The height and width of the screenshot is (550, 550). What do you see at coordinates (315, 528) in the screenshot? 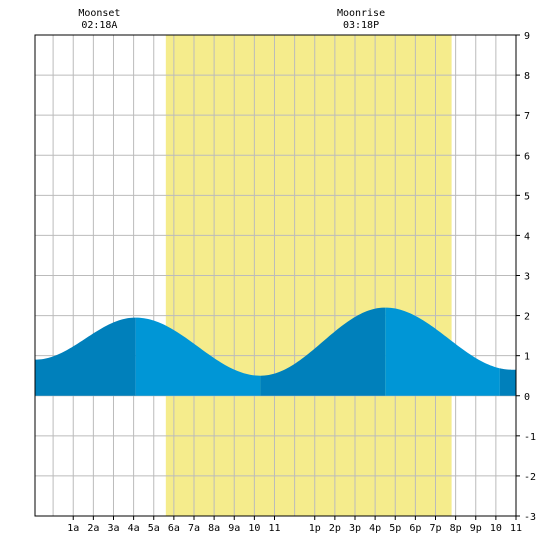
I see `x-tick-label: 1p` at bounding box center [315, 528].